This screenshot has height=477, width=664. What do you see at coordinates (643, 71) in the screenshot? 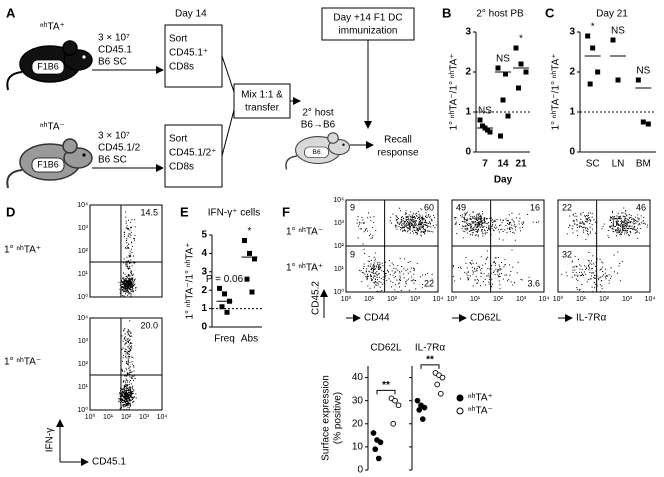
I see `annotation: NS` at bounding box center [643, 71].